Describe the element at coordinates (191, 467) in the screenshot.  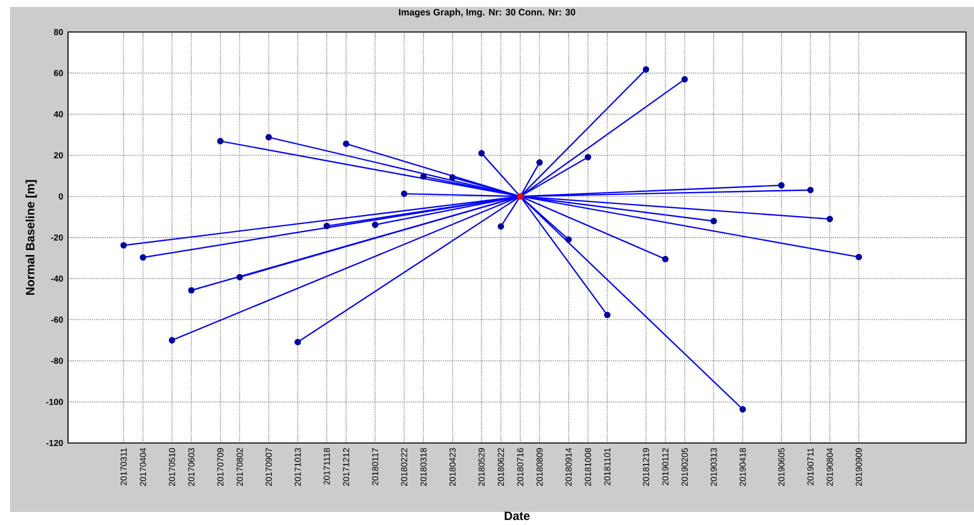
I see `x-tick-label: 20170603` at that location.